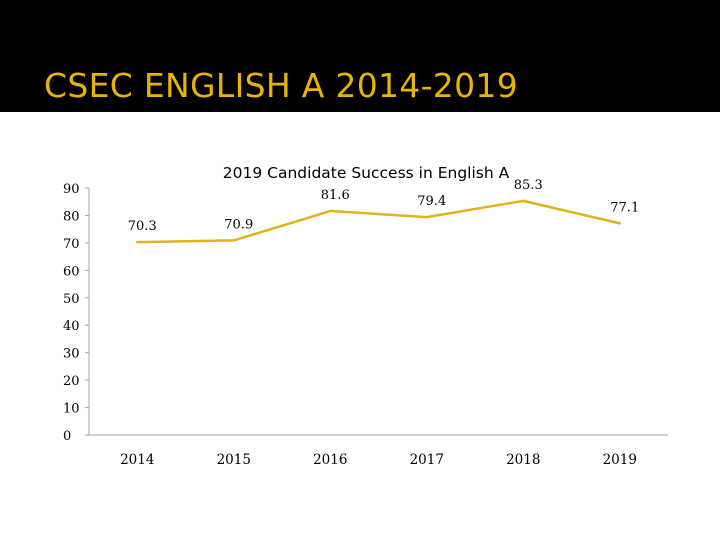  I want to click on x-tick-label: 2015, so click(234, 460).